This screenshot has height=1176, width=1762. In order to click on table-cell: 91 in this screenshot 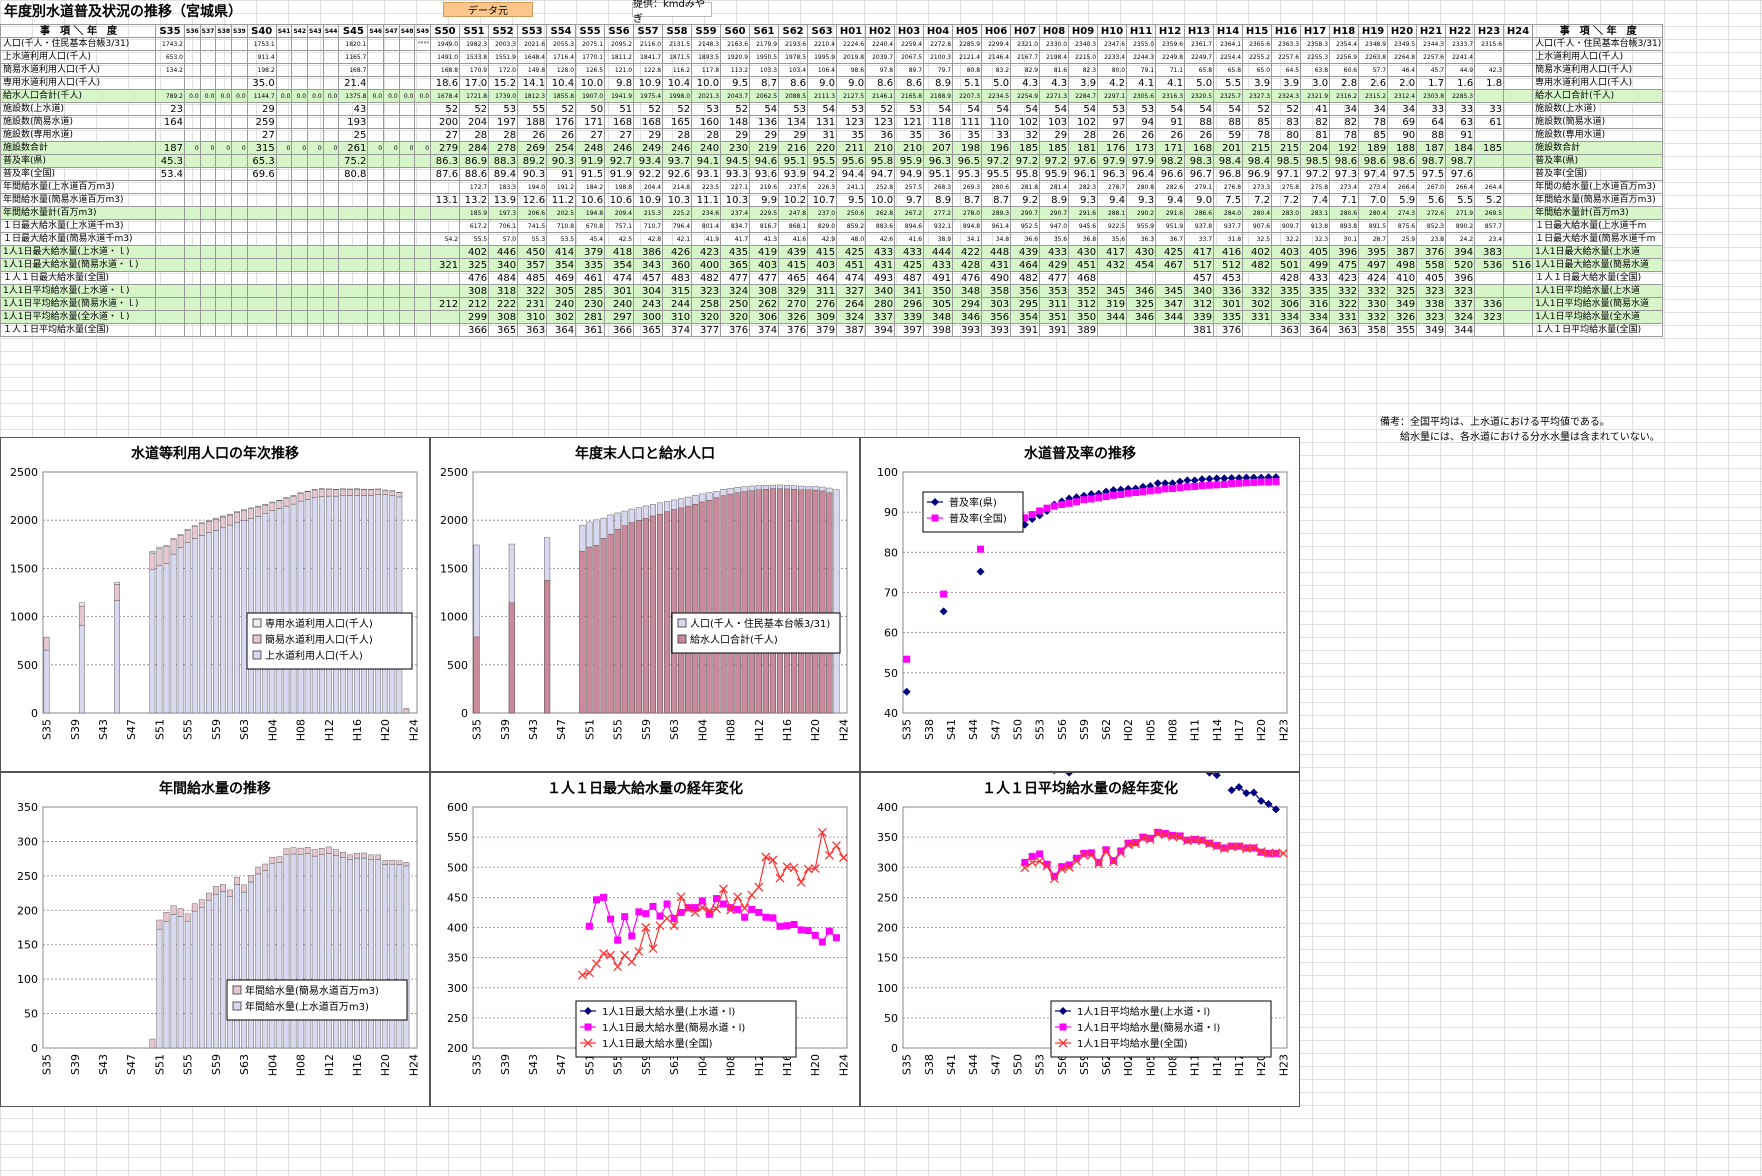, I will do `click(1170, 122)`.